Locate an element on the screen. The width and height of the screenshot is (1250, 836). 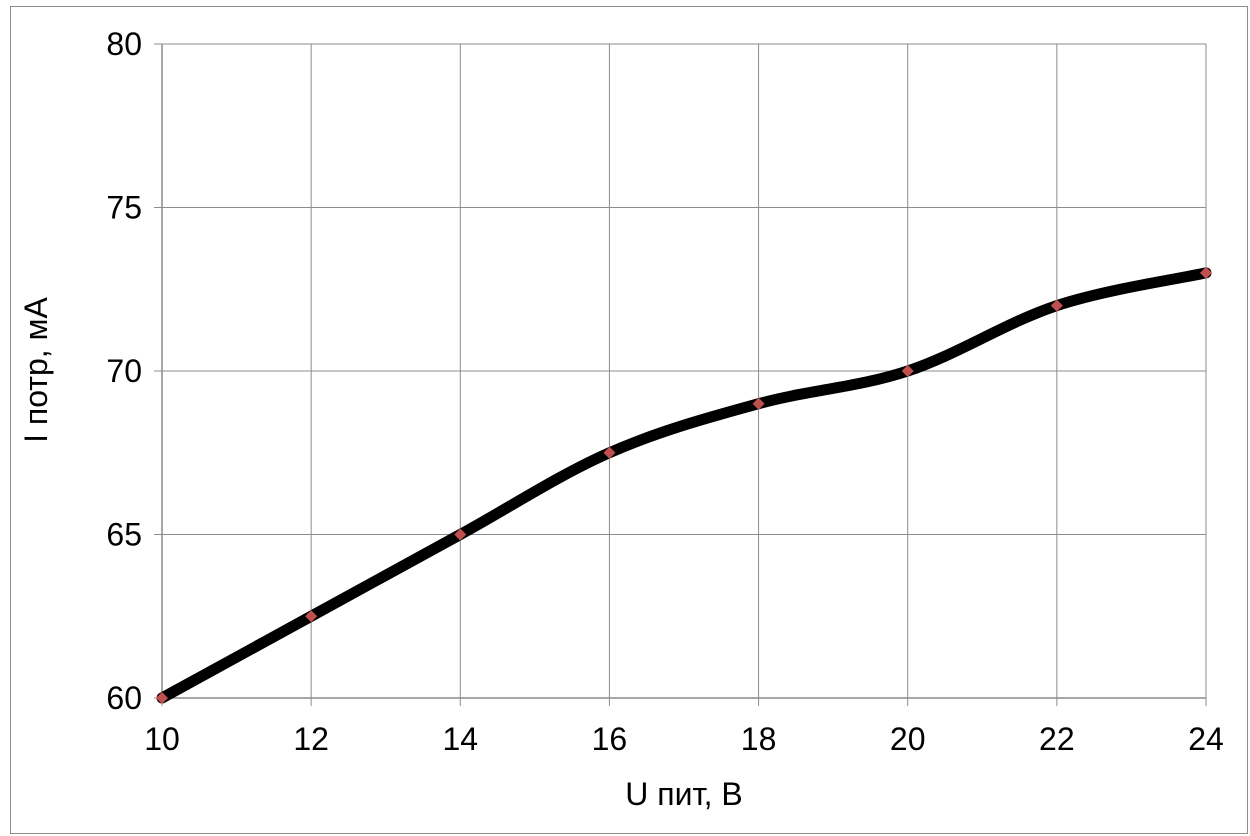
x-tick-label: 18 is located at coordinates (759, 739).